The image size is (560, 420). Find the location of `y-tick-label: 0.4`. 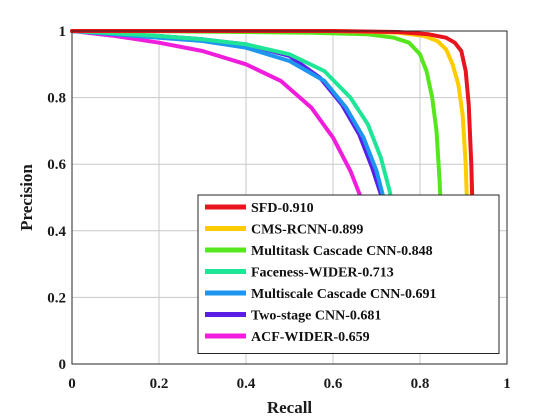

y-tick-label: 0.4 is located at coordinates (56, 232).